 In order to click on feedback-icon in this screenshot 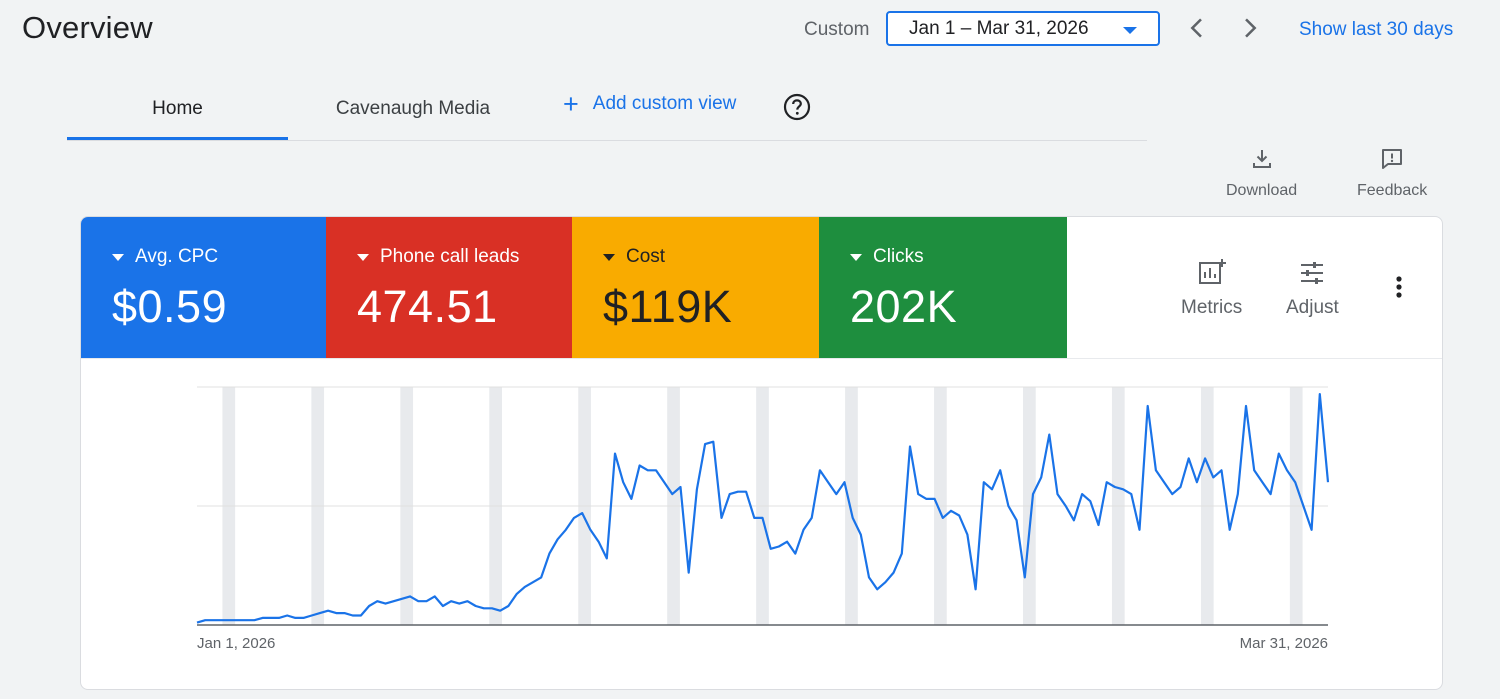, I will do `click(1392, 159)`.